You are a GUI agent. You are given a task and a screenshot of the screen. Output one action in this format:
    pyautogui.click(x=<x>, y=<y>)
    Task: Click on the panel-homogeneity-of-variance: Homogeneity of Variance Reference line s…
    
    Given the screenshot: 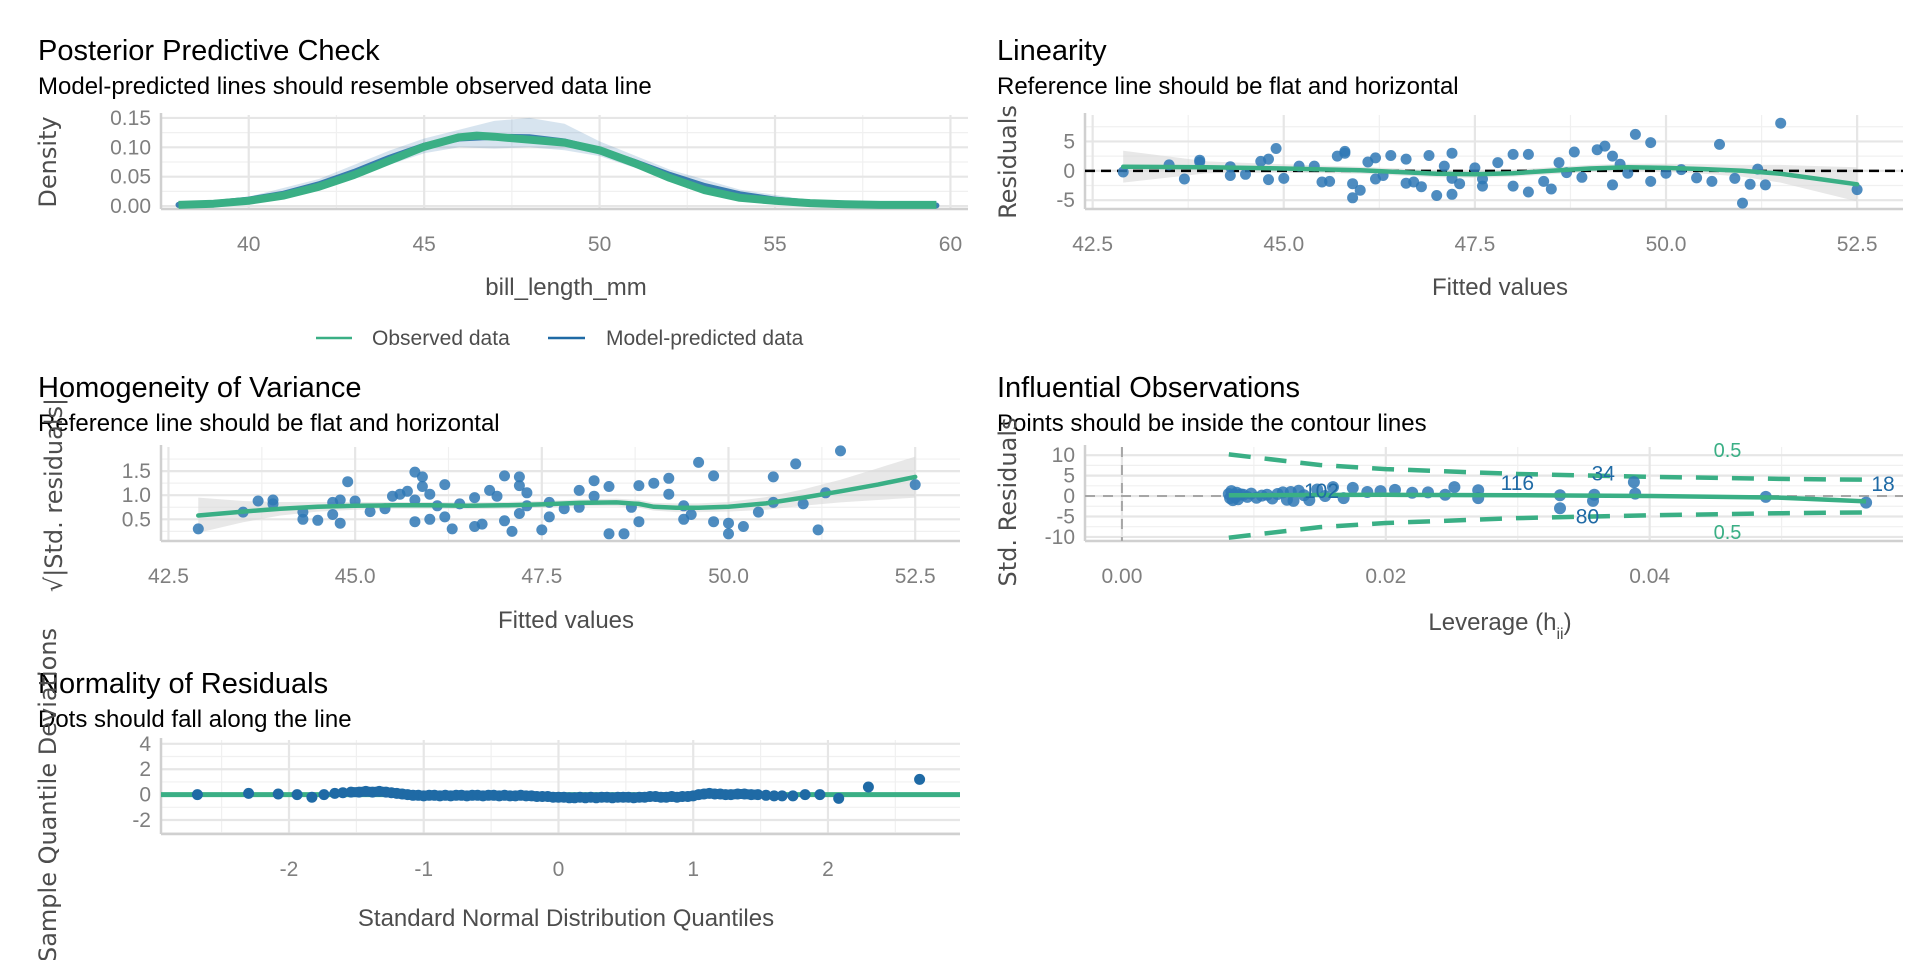 What is the action you would take?
    pyautogui.click(x=499, y=503)
    